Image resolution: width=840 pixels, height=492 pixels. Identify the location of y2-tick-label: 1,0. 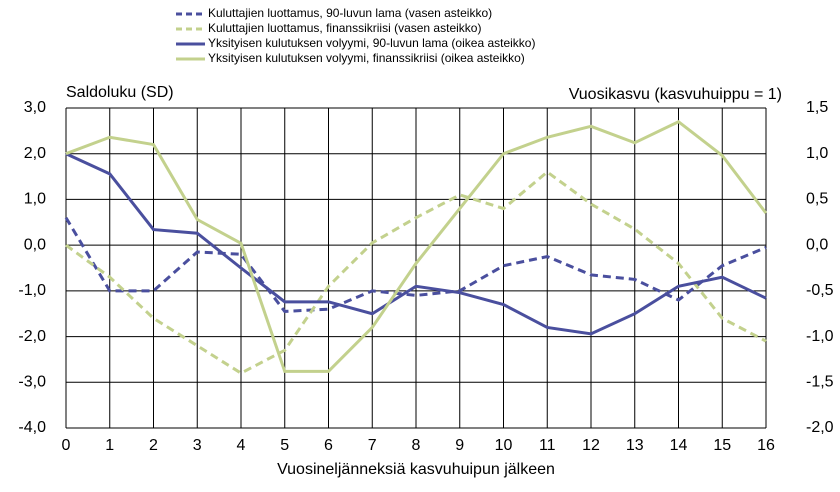
(817, 153).